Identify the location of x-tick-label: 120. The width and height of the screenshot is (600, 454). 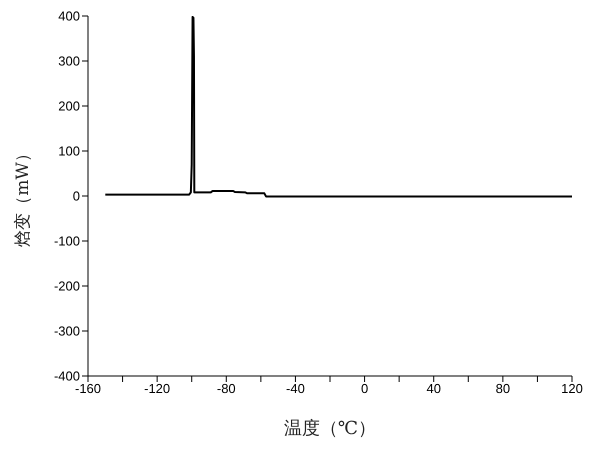
(572, 388).